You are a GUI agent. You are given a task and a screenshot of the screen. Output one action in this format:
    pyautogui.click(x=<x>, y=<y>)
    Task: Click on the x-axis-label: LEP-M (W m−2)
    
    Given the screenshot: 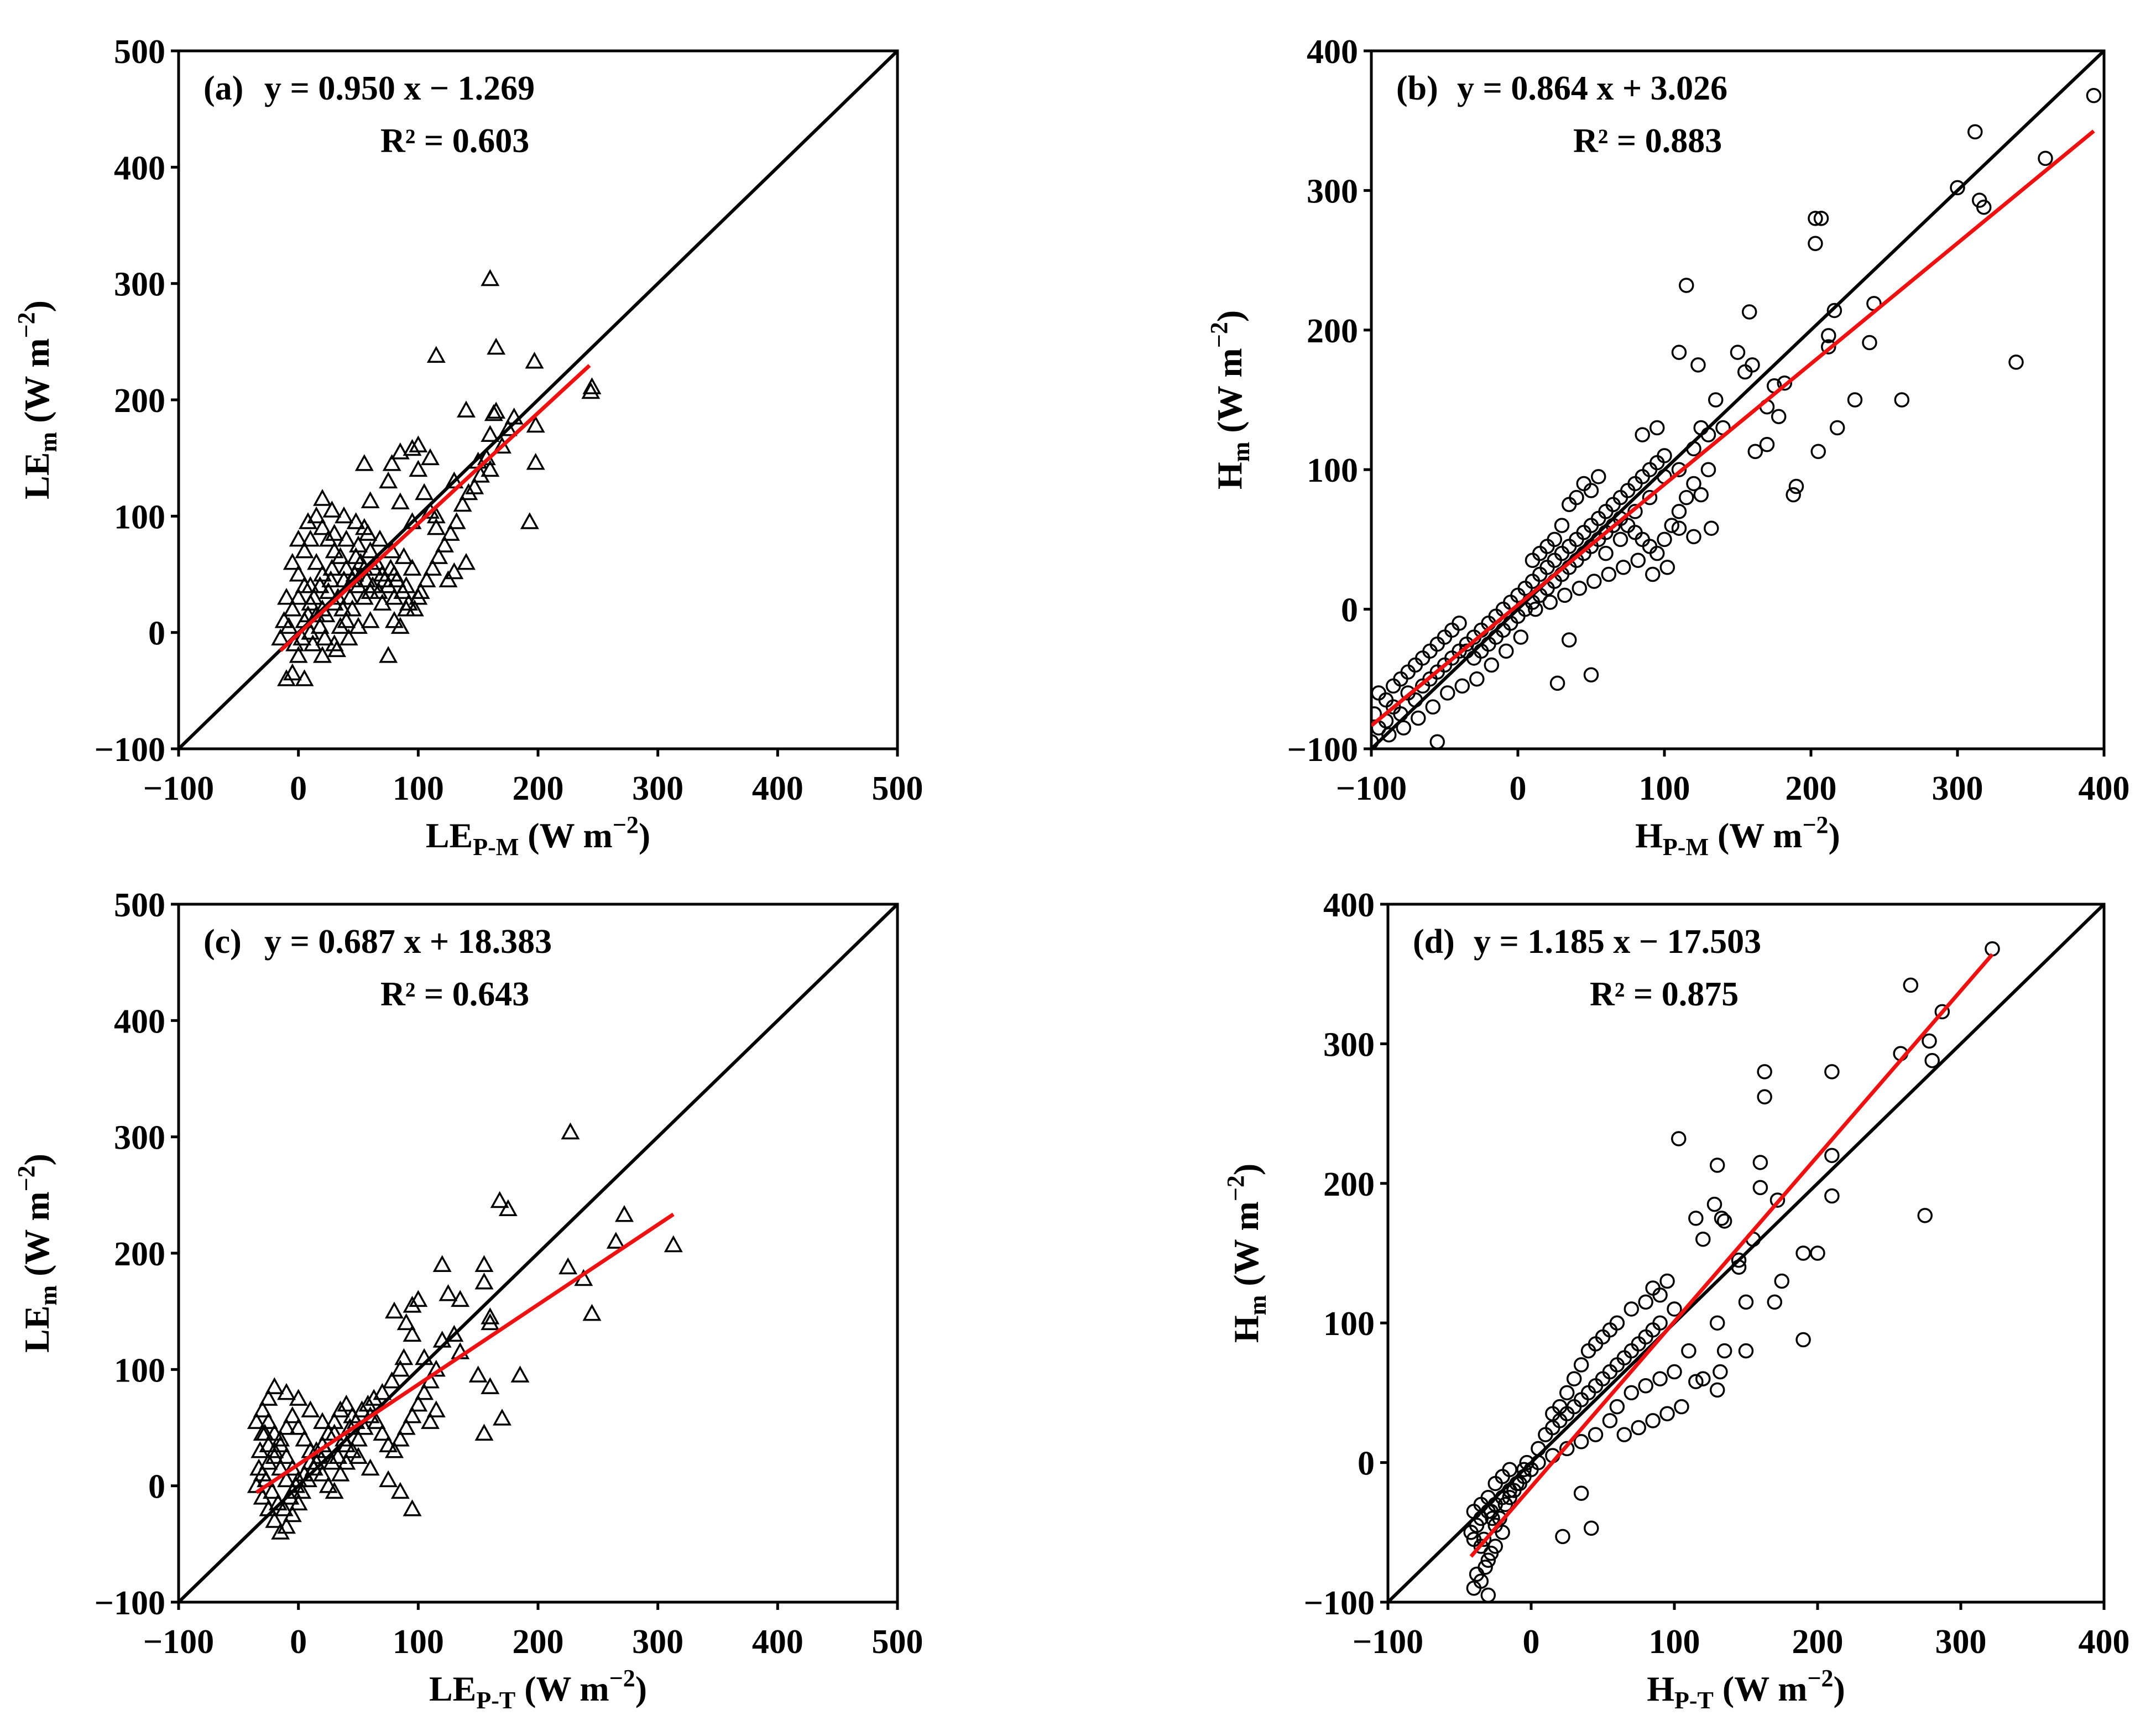 What is the action you would take?
    pyautogui.click(x=538, y=836)
    